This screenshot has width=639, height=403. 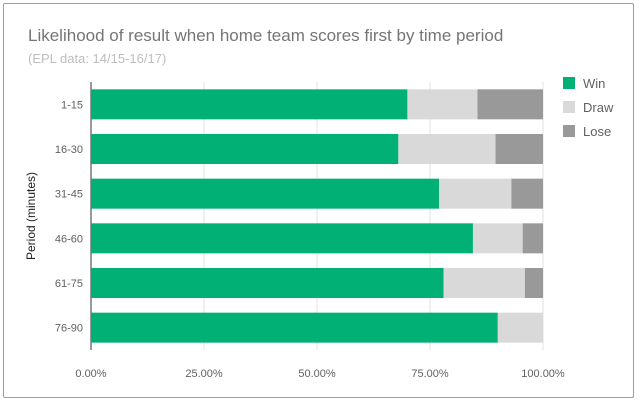 What do you see at coordinates (430, 374) in the screenshot?
I see `x-tick-label: 75.00%` at bounding box center [430, 374].